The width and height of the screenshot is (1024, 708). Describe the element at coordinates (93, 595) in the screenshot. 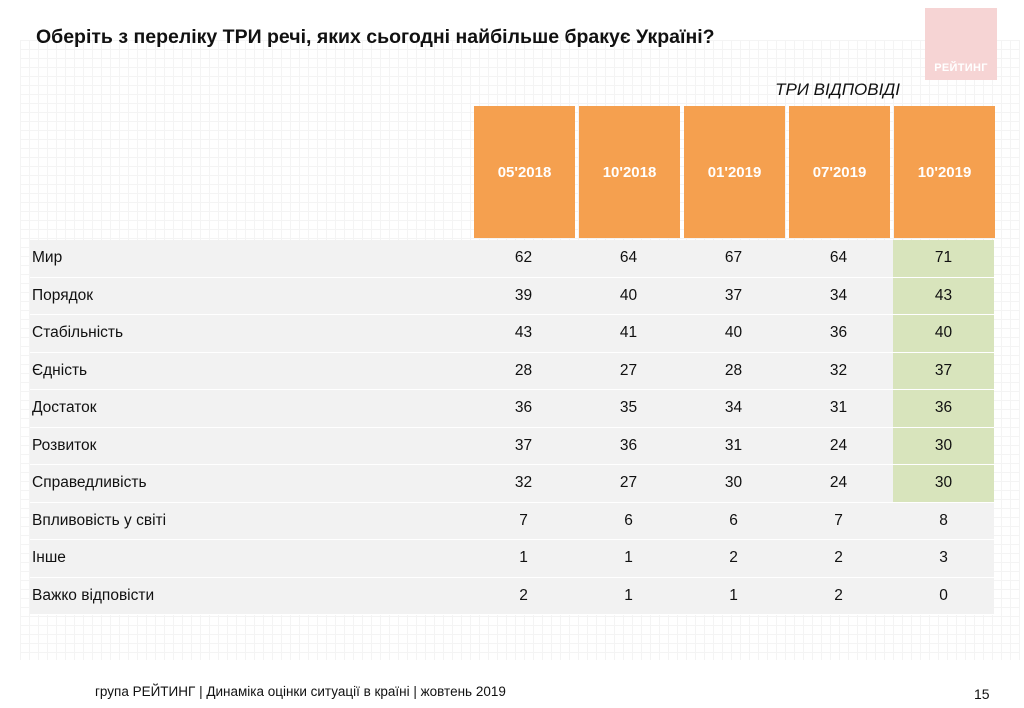

I see `row-label: Важко відповісти` at that location.